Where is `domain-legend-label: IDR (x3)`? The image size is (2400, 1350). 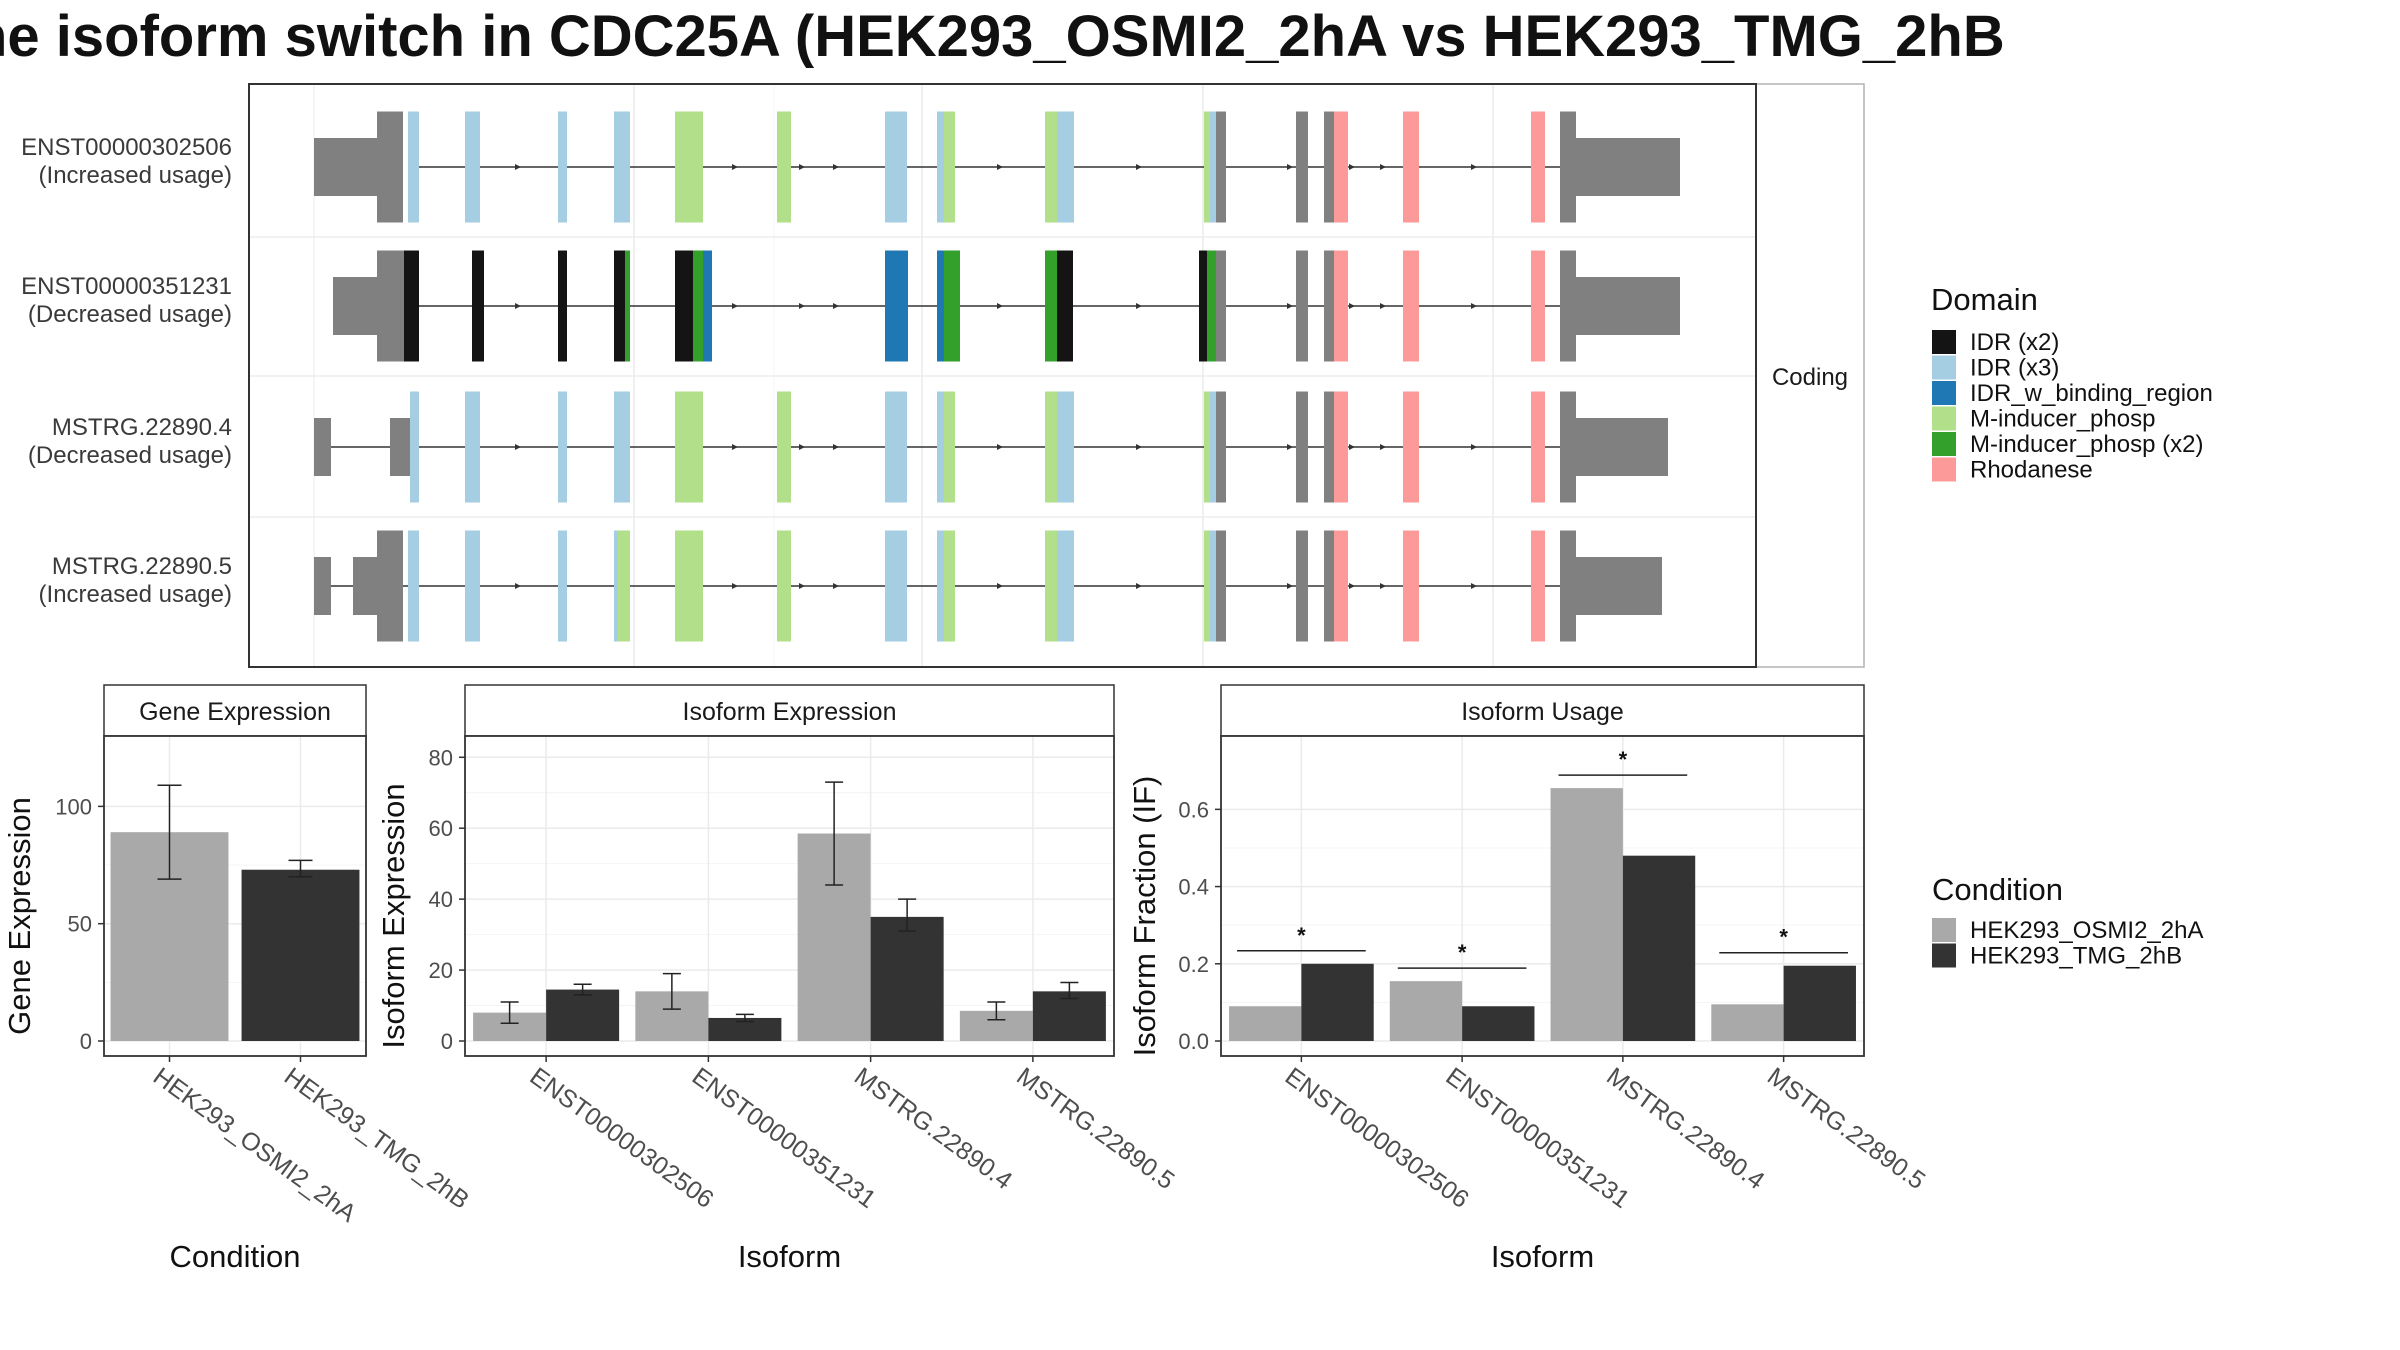 domain-legend-label: IDR (x3) is located at coordinates (2014, 368).